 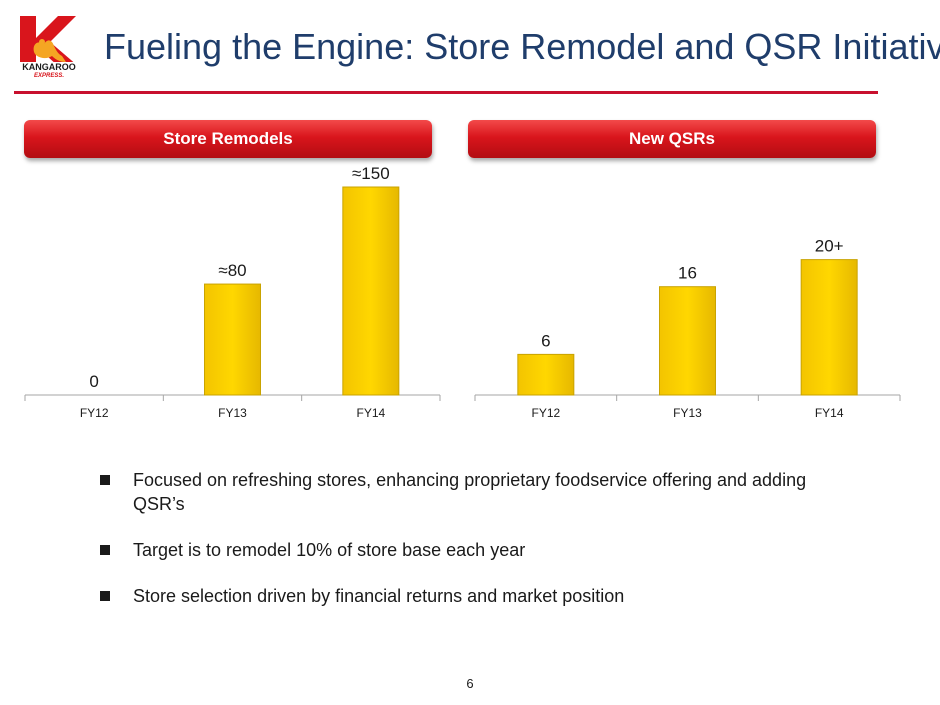 What do you see at coordinates (470, 683) in the screenshot?
I see `page-number: 6` at bounding box center [470, 683].